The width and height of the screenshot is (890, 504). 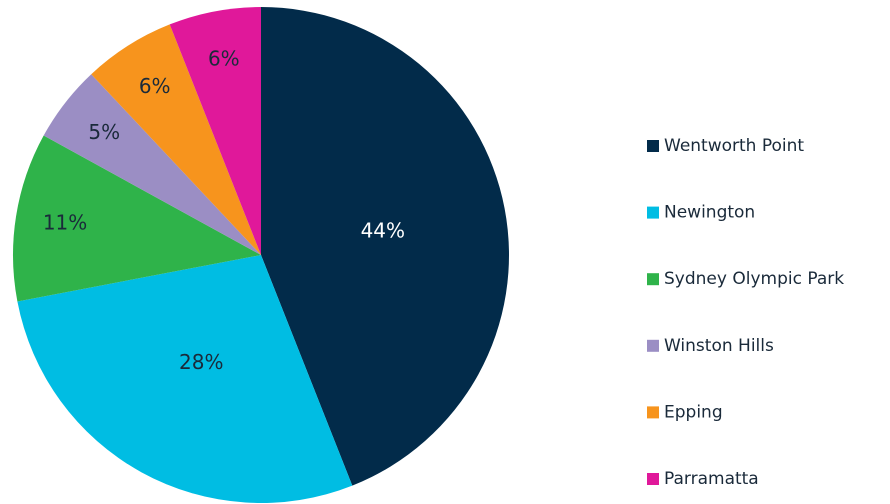 I want to click on slice-label: 11%, so click(x=65, y=222).